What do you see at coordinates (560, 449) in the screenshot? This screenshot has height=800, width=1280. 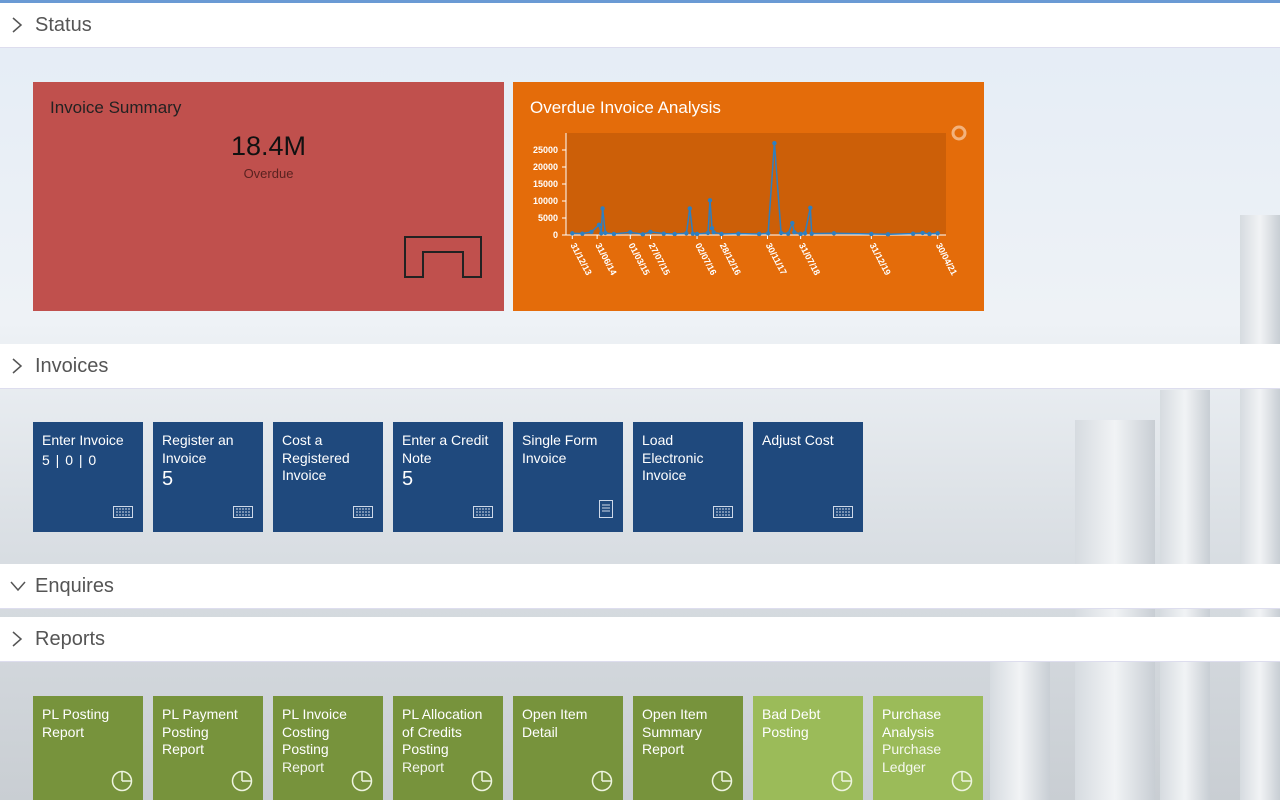 I see `tile-label: Single Form Invoice` at bounding box center [560, 449].